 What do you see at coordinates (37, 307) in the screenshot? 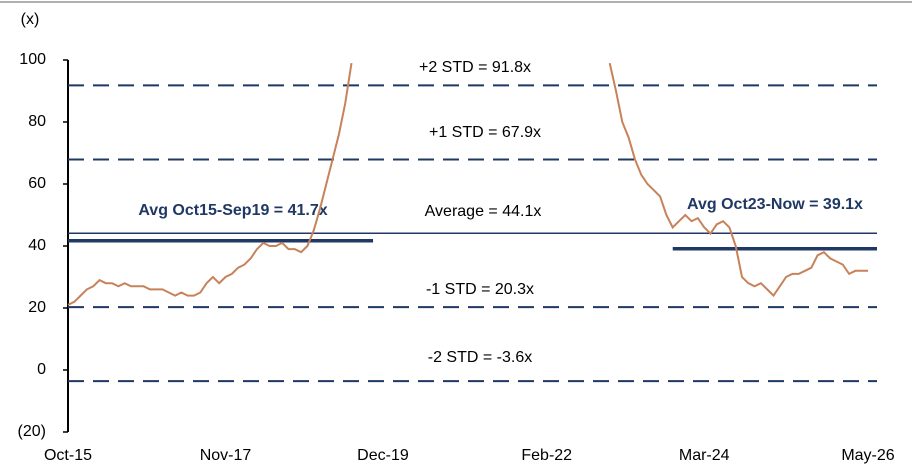
I see `y-tick-label: 20` at bounding box center [37, 307].